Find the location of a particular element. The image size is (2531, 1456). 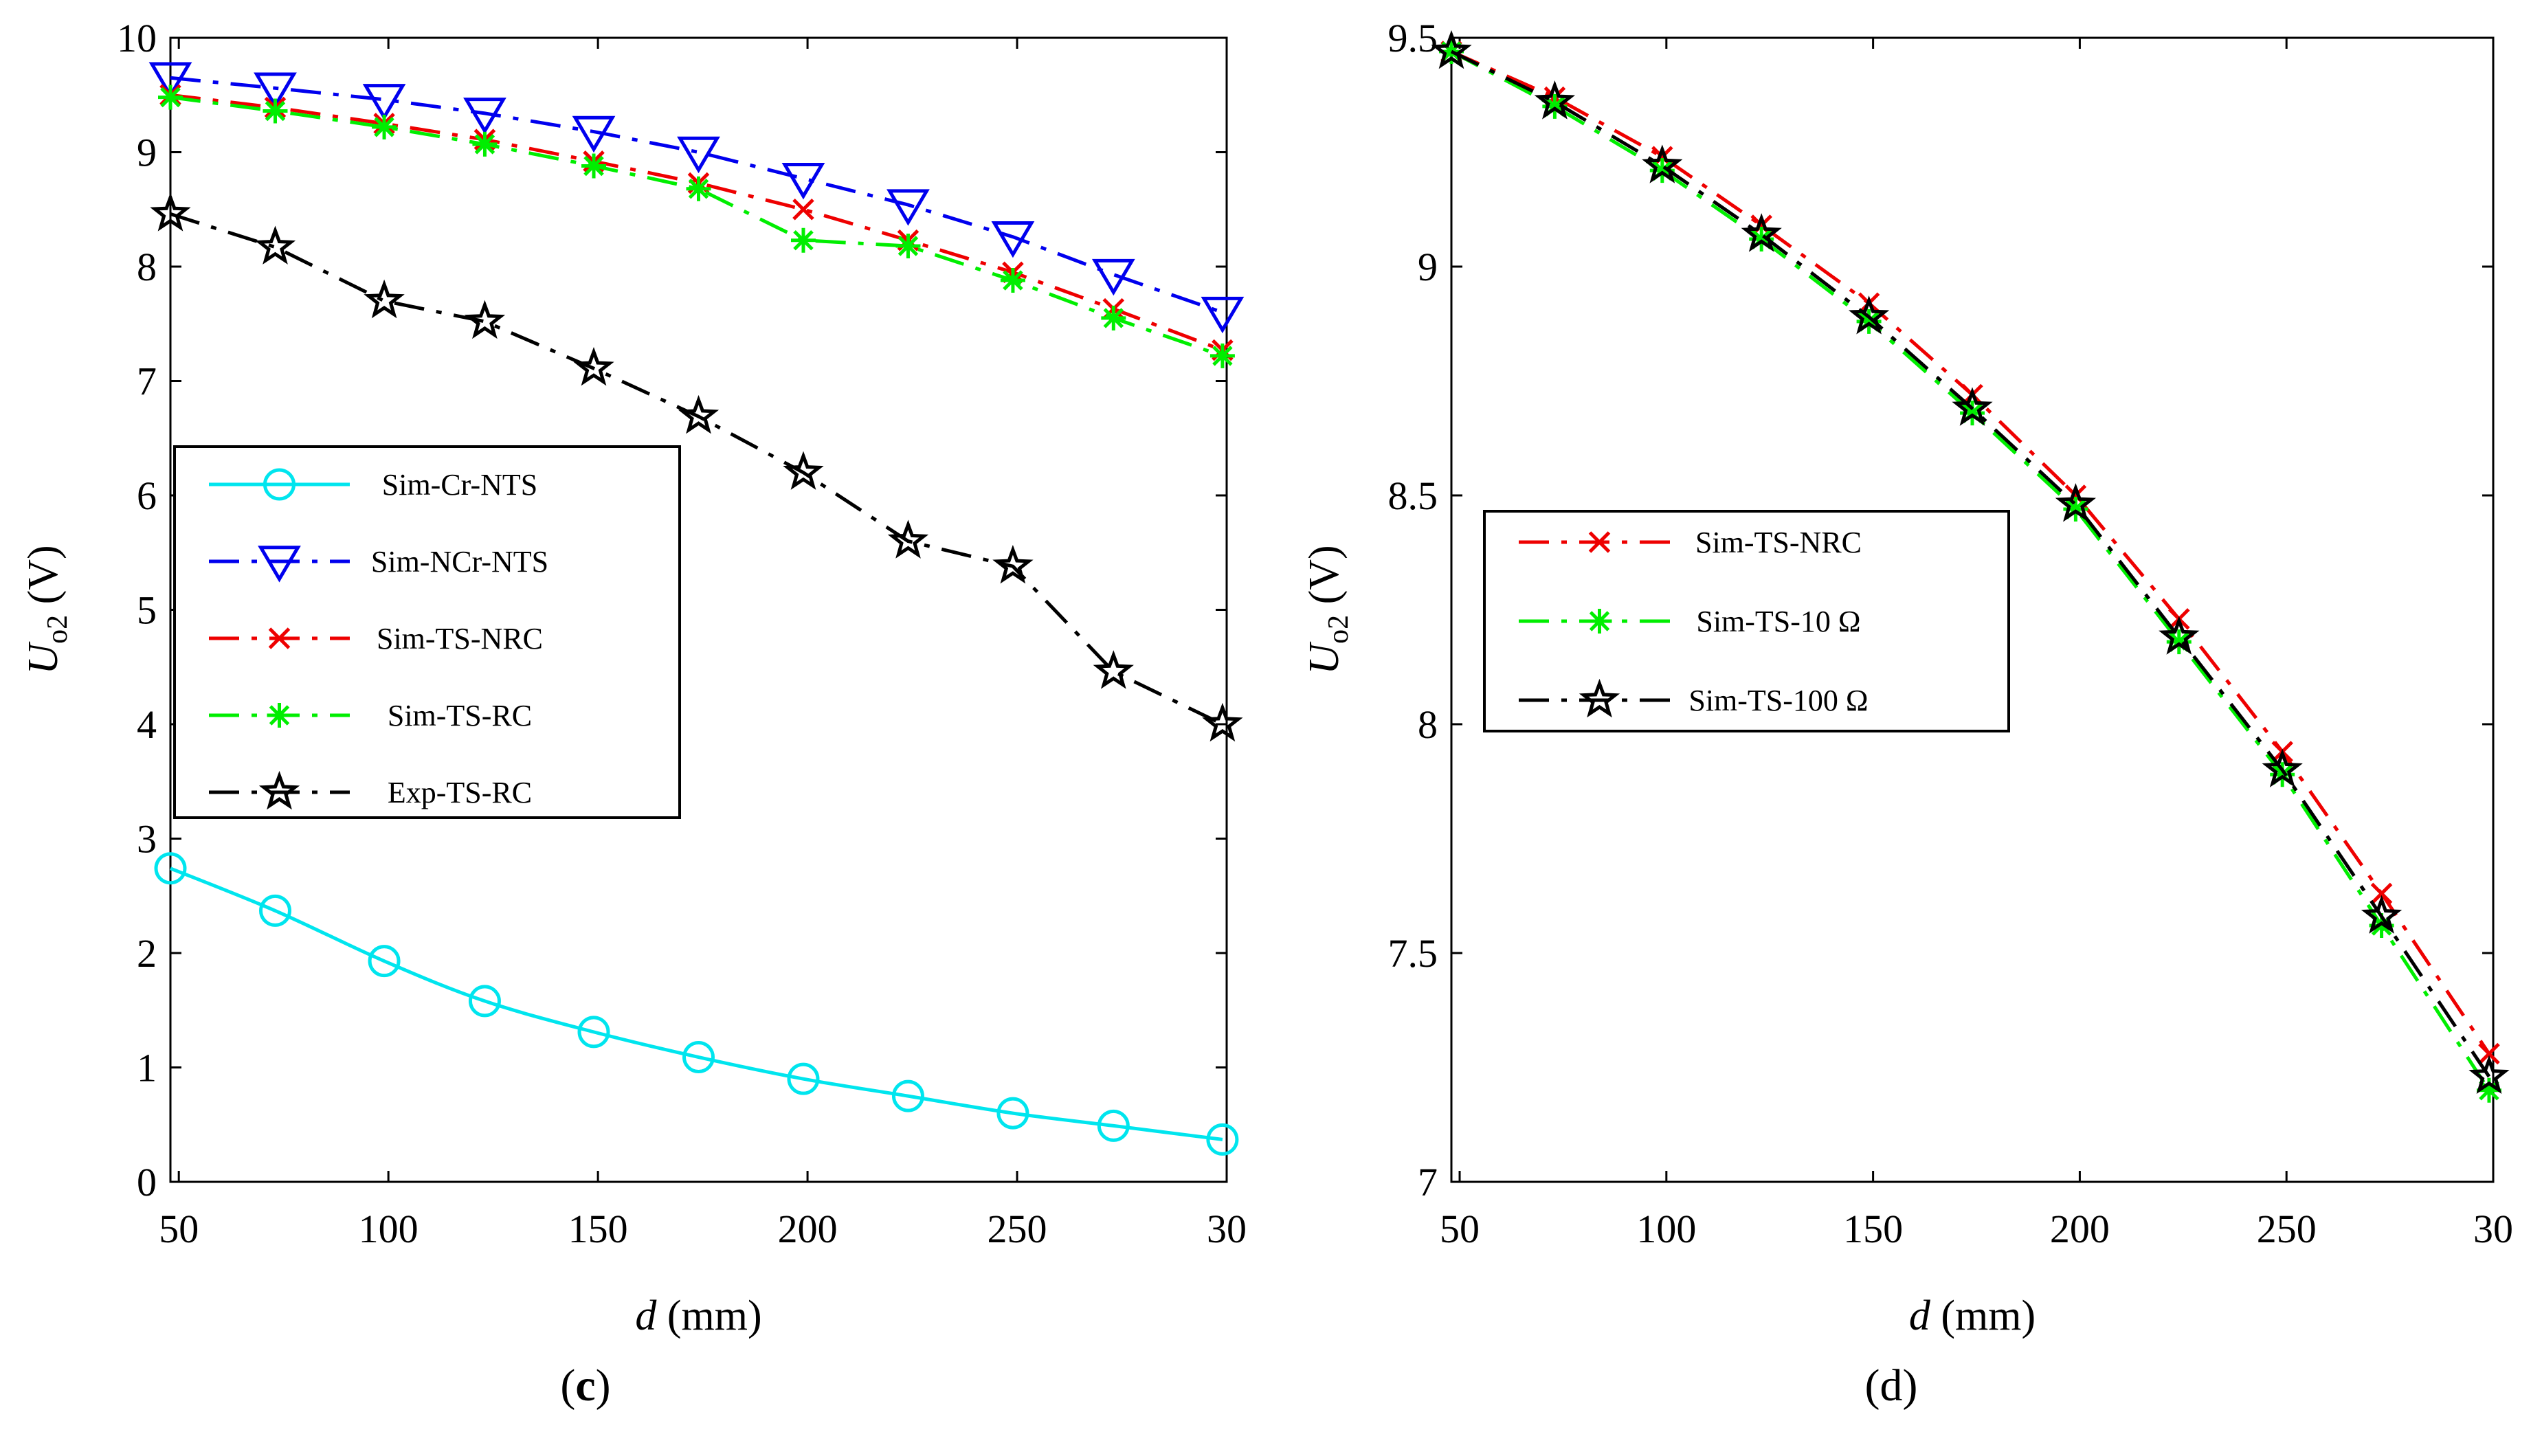

panel-d-legend-marker-0-point is located at coordinates (1599, 542).